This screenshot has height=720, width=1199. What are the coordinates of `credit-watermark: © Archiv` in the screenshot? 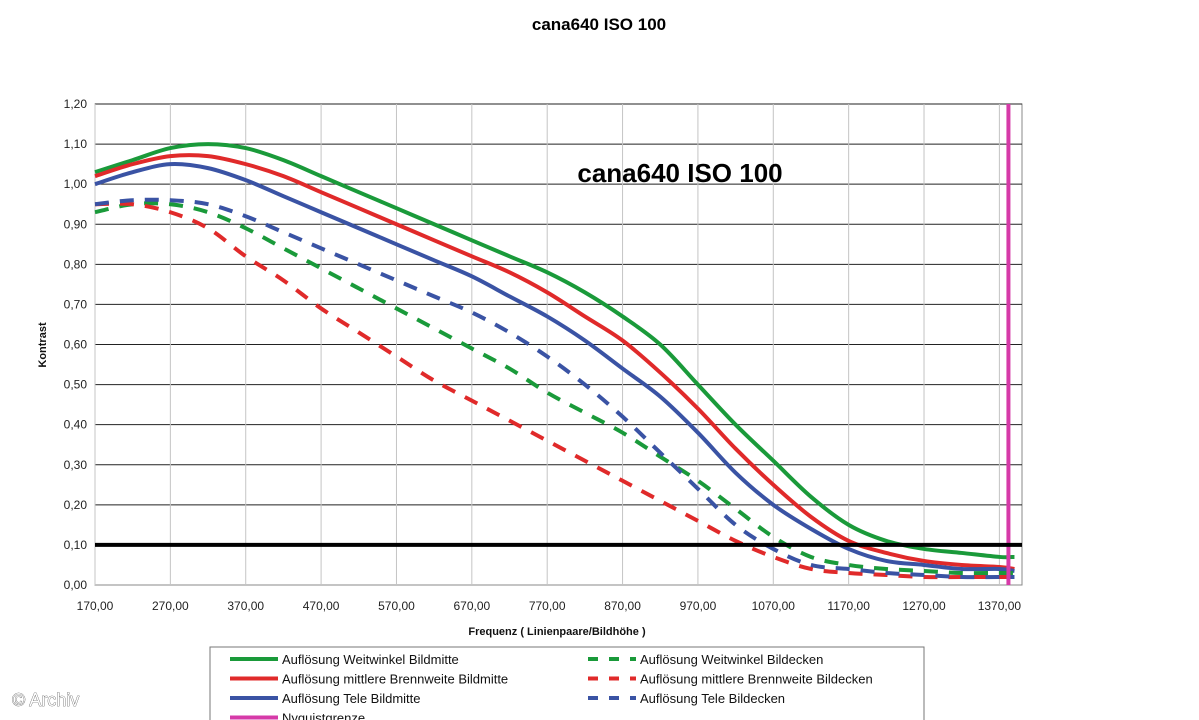 It's located at (45, 700).